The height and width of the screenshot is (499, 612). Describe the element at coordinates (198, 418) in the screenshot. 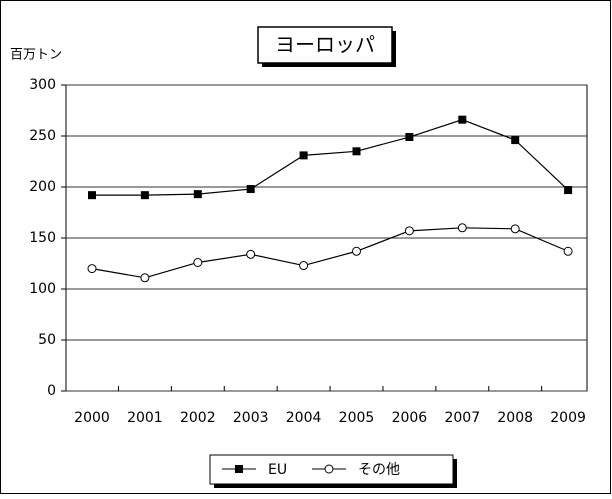

I see `x-tick-label: 2002` at that location.